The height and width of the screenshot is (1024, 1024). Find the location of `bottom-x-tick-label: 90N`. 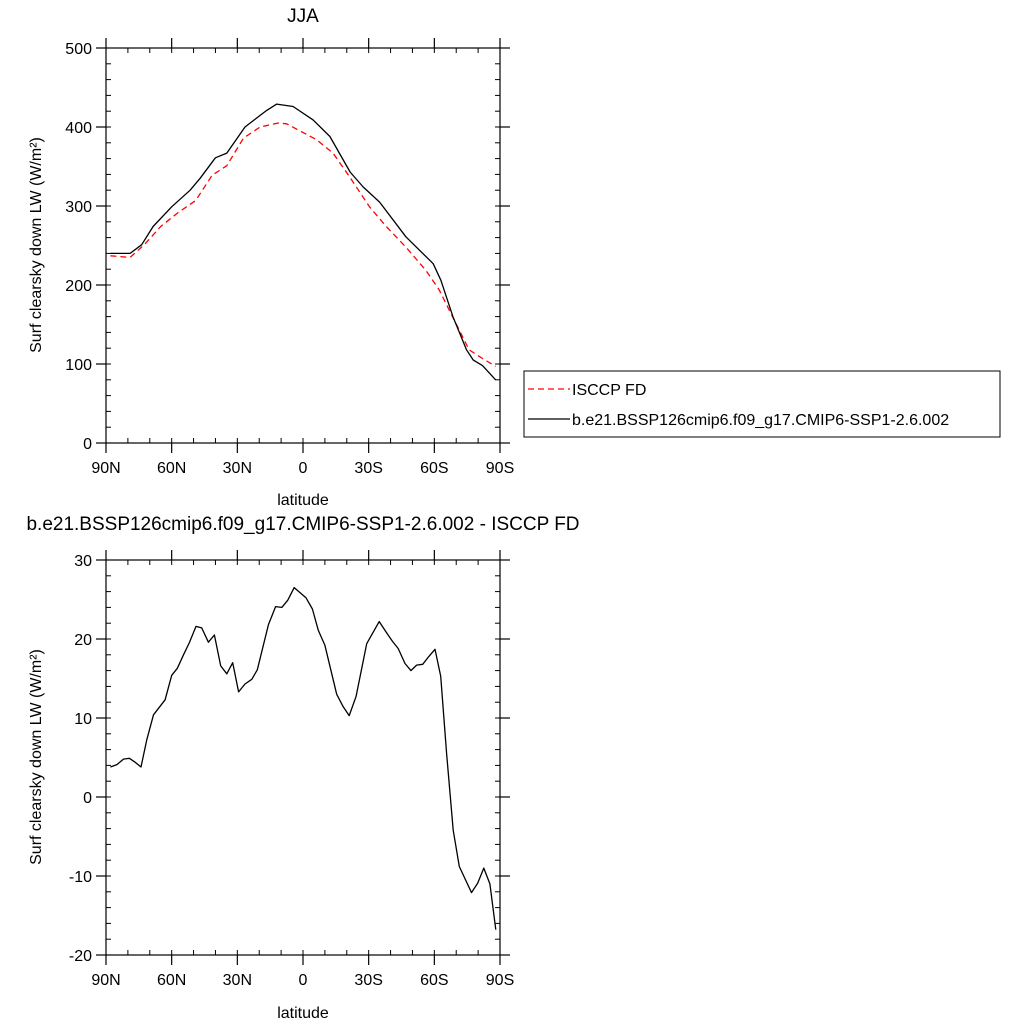

bottom-x-tick-label: 90N is located at coordinates (105, 980).